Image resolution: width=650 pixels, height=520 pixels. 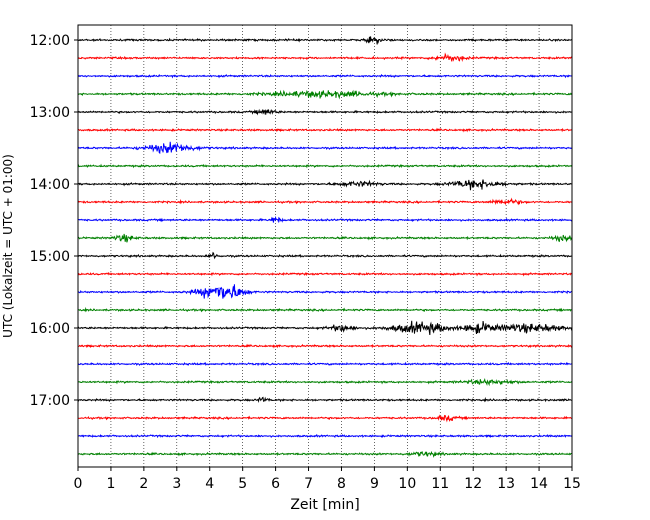 What do you see at coordinates (473, 484) in the screenshot?
I see `x-tick-label-12: 12` at bounding box center [473, 484].